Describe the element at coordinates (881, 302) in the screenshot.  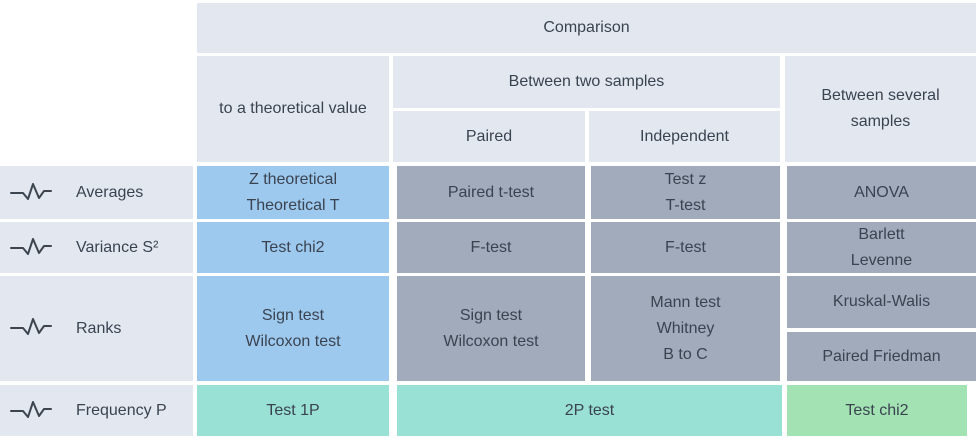
I see `cell-ranks-several-kruskal: Kruskal-Walis` at that location.